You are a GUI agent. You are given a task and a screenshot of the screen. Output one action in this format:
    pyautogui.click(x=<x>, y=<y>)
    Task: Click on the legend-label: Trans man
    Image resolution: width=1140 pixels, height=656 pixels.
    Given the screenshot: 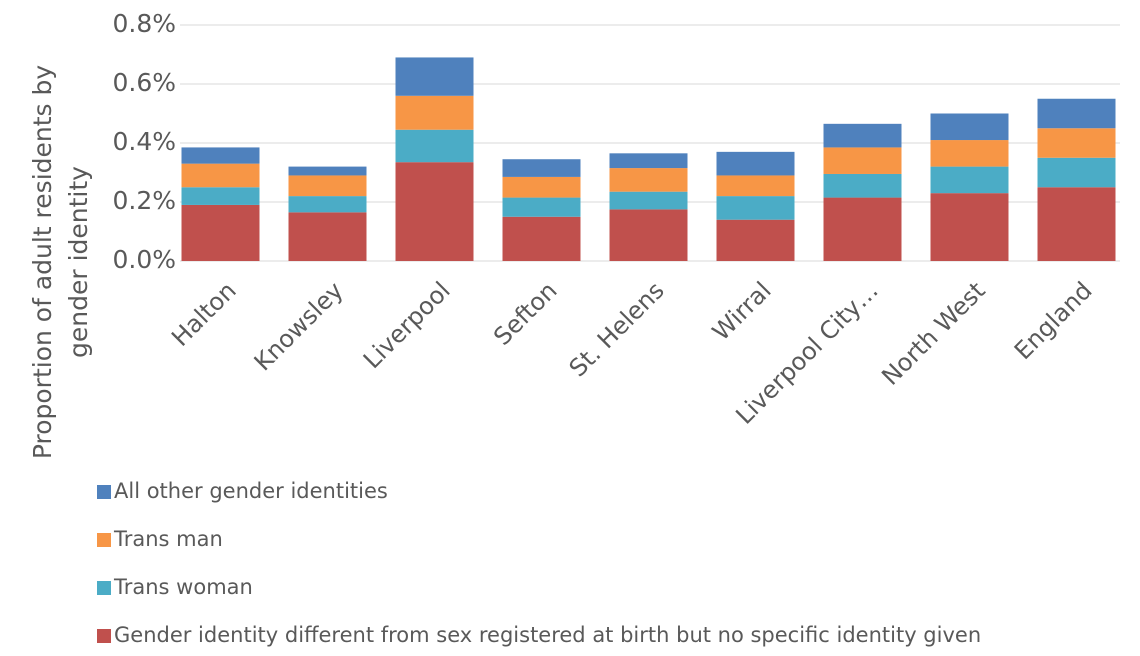 What is the action you would take?
    pyautogui.click(x=168, y=539)
    